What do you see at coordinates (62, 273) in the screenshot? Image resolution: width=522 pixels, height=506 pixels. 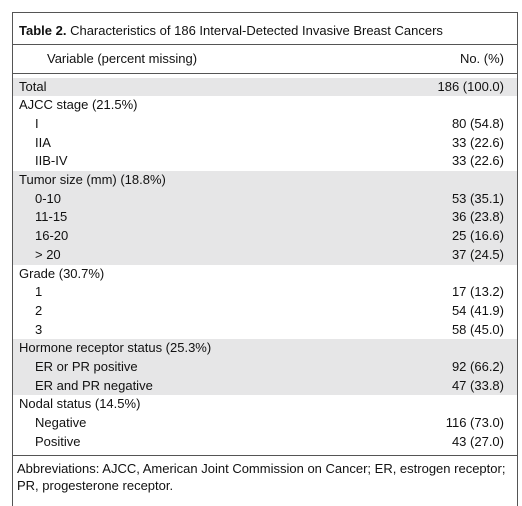 I see `group-heading: Grade (30.7%)` at bounding box center [62, 273].